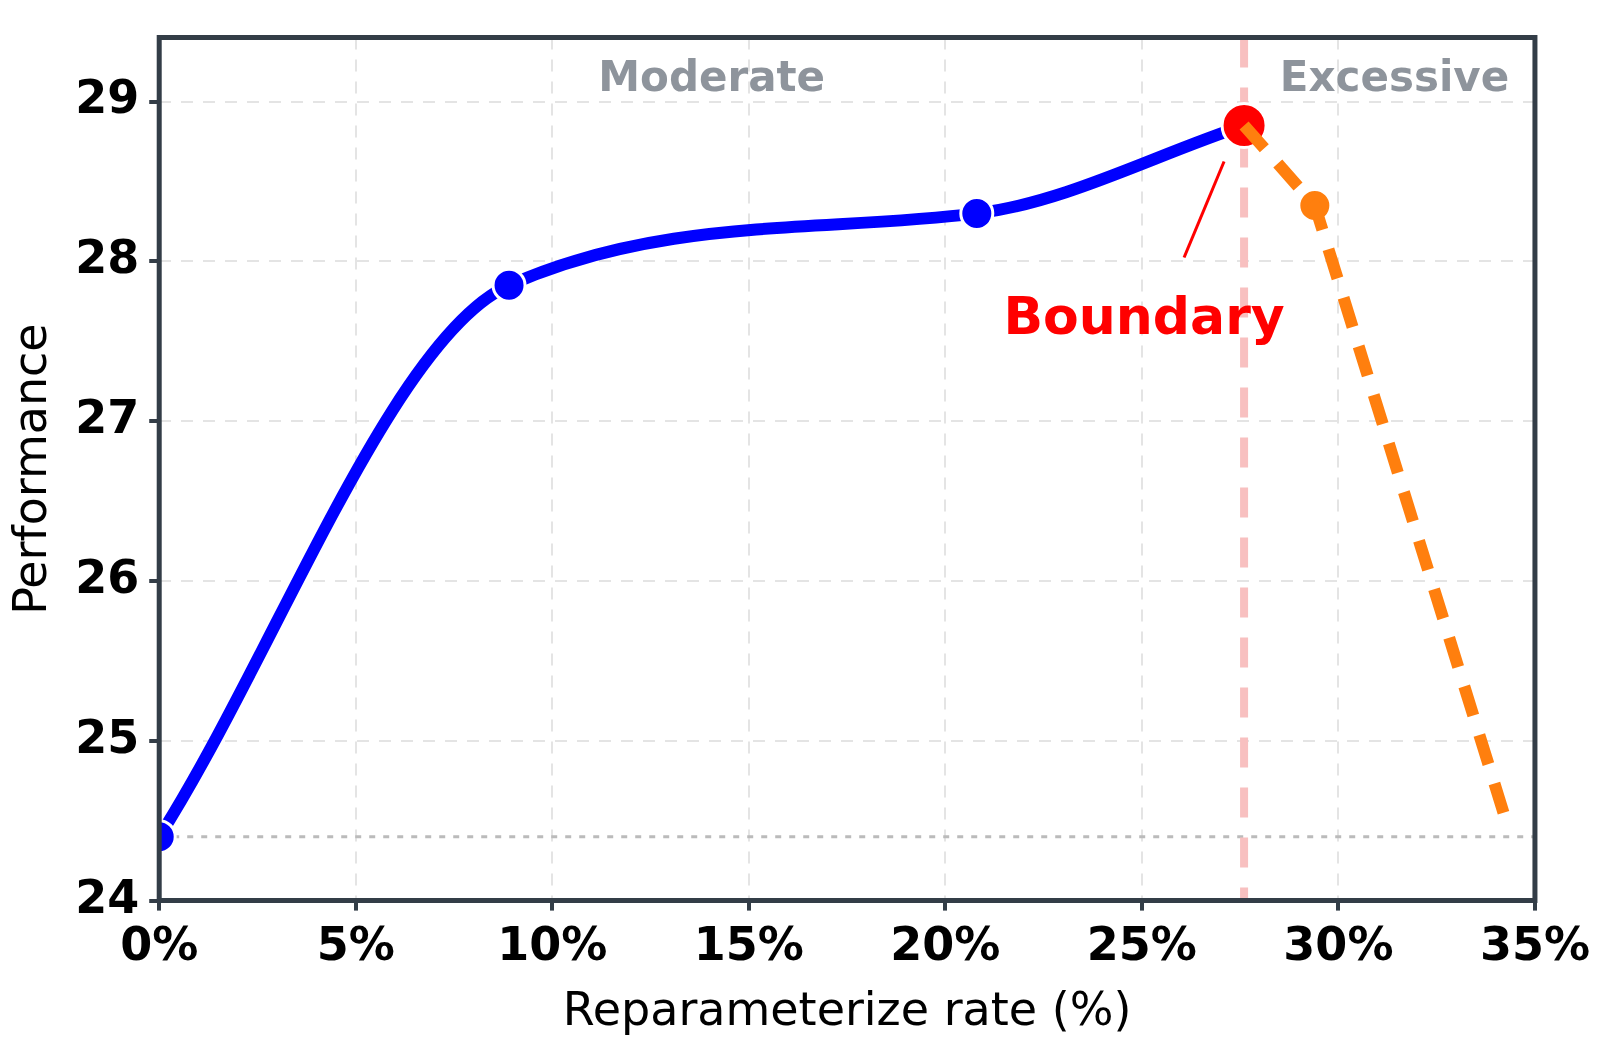 Image resolution: width=1600 pixels, height=1049 pixels. Describe the element at coordinates (1534, 944) in the screenshot. I see `x-tick-label: 35%` at that location.